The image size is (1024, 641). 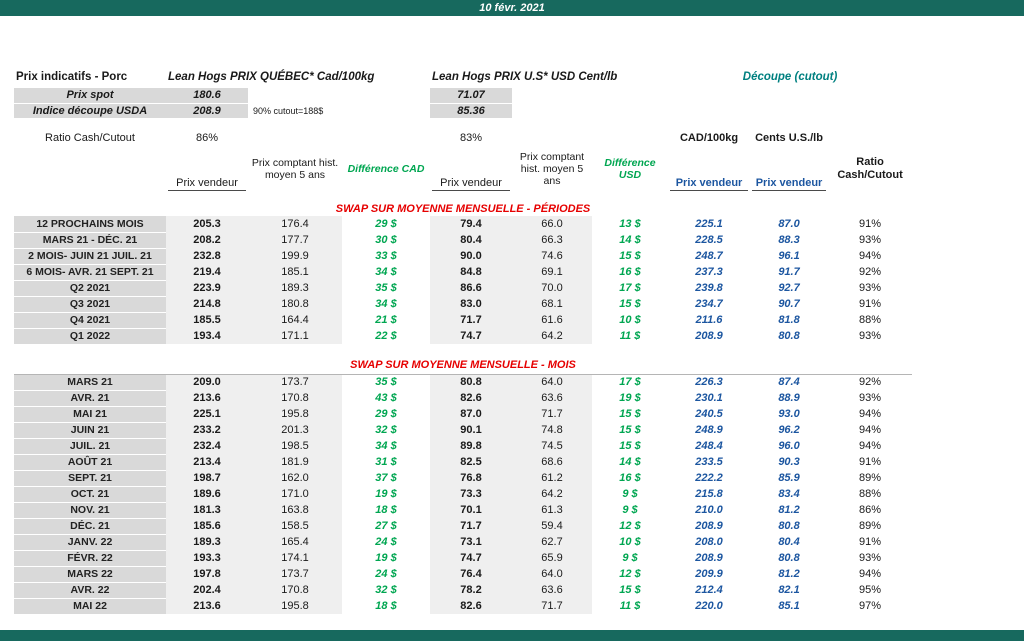 I want to click on hist-cad-cell: 165.4, so click(x=295, y=542).